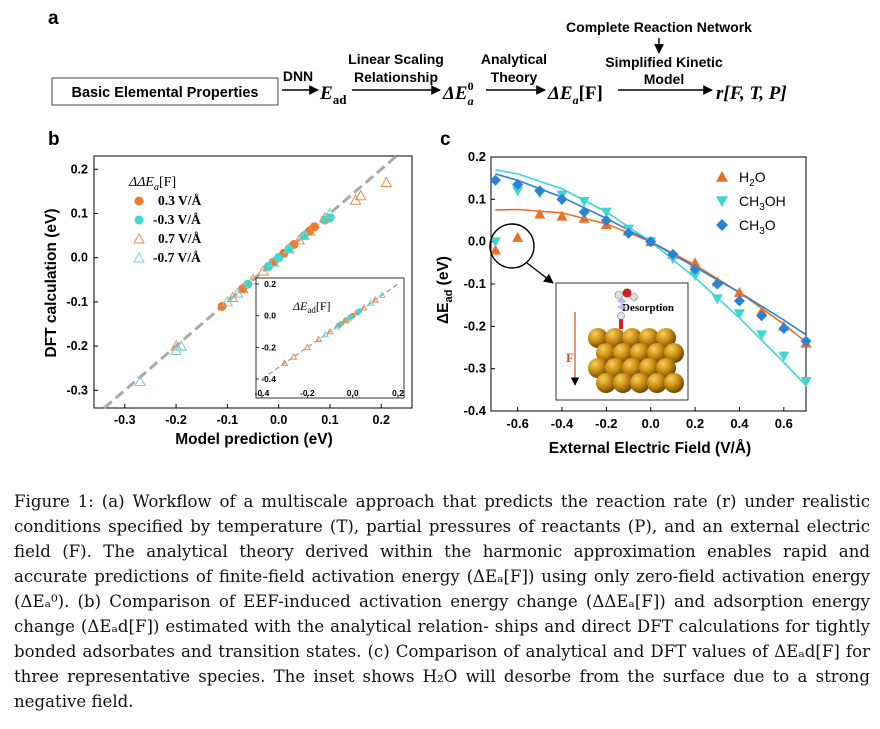  I want to click on y-tick-label: -0.3, so click(77, 390).